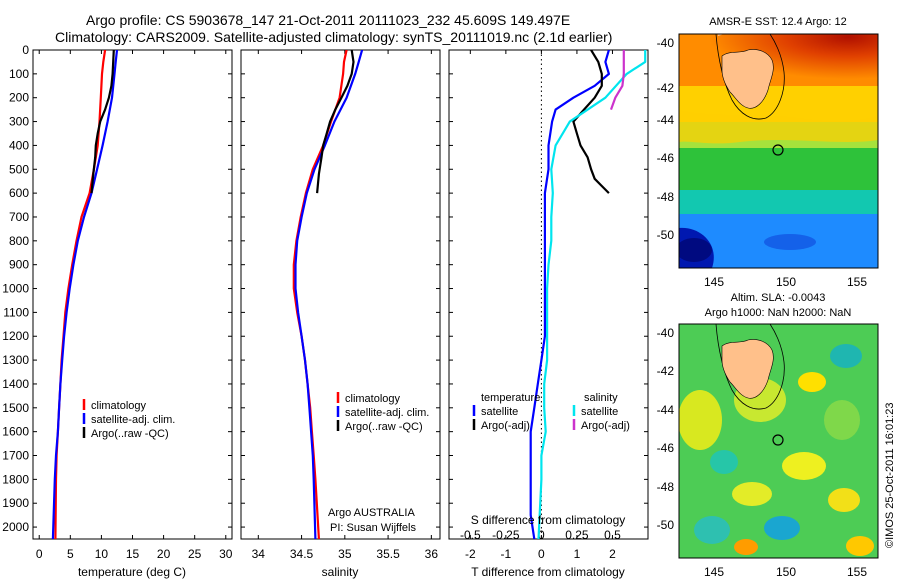 The width and height of the screenshot is (900, 580). What do you see at coordinates (15, 432) in the screenshot?
I see `depth-tick-label: 1600` at bounding box center [15, 432].